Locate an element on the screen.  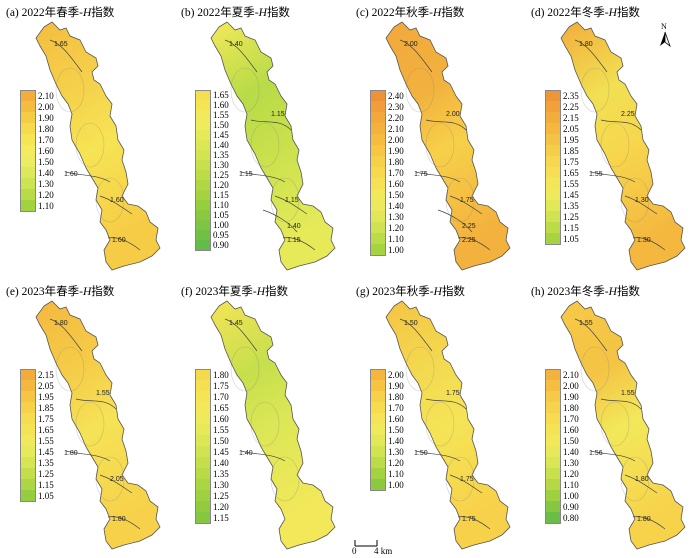
legend-label: 1.45 is located at coordinates (221, 135).